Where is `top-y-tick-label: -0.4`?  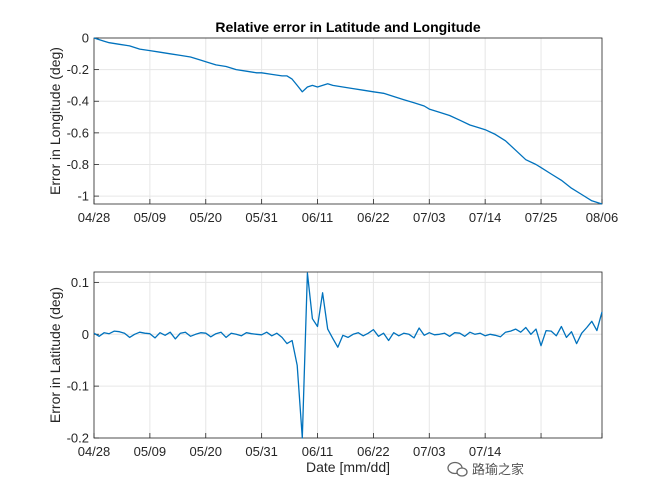
top-y-tick-label: -0.4 is located at coordinates (78, 101).